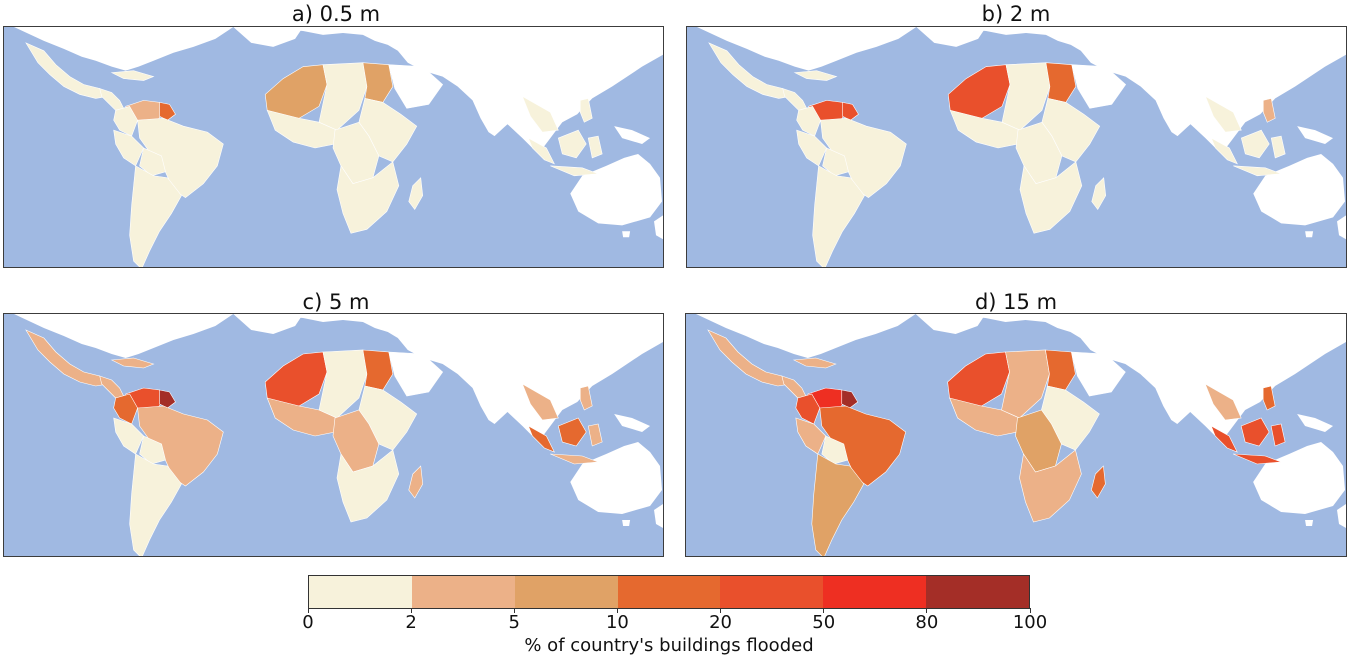 This screenshot has height=662, width=1350. What do you see at coordinates (1016, 302) in the screenshot?
I see `panel-title-d: d) 15 m` at bounding box center [1016, 302].